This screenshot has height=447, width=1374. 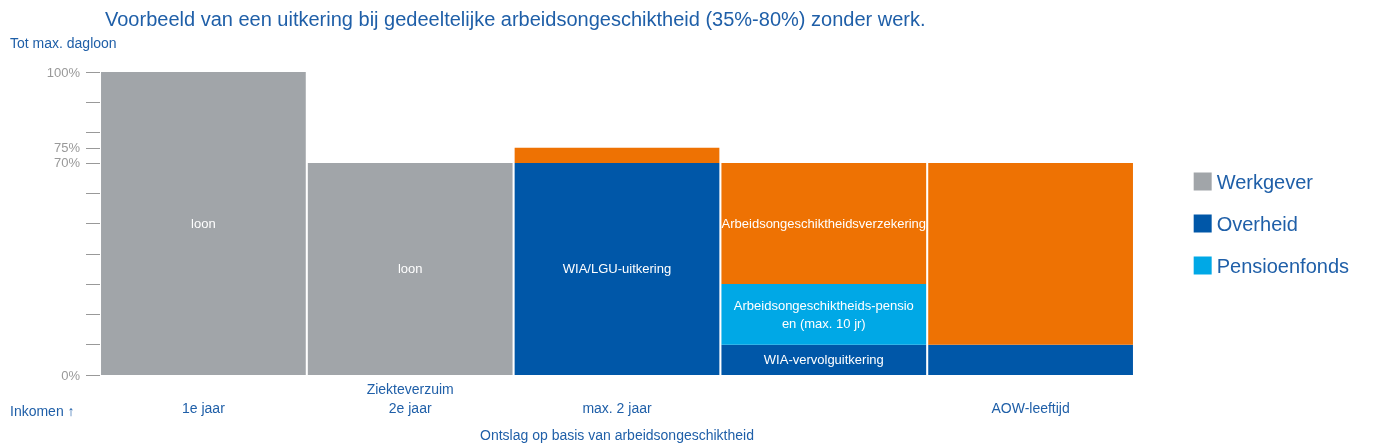 I want to click on text: Inkomen ↑, so click(x=42, y=411).